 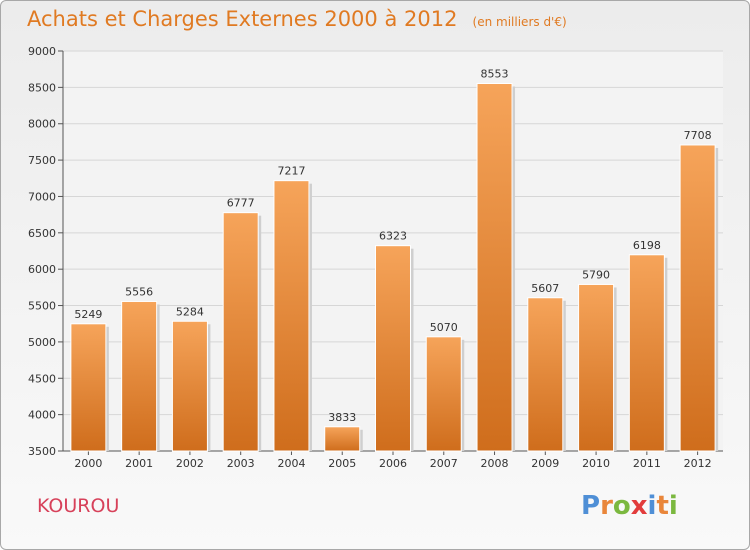 I want to click on brand-letter: P, so click(x=591, y=506).